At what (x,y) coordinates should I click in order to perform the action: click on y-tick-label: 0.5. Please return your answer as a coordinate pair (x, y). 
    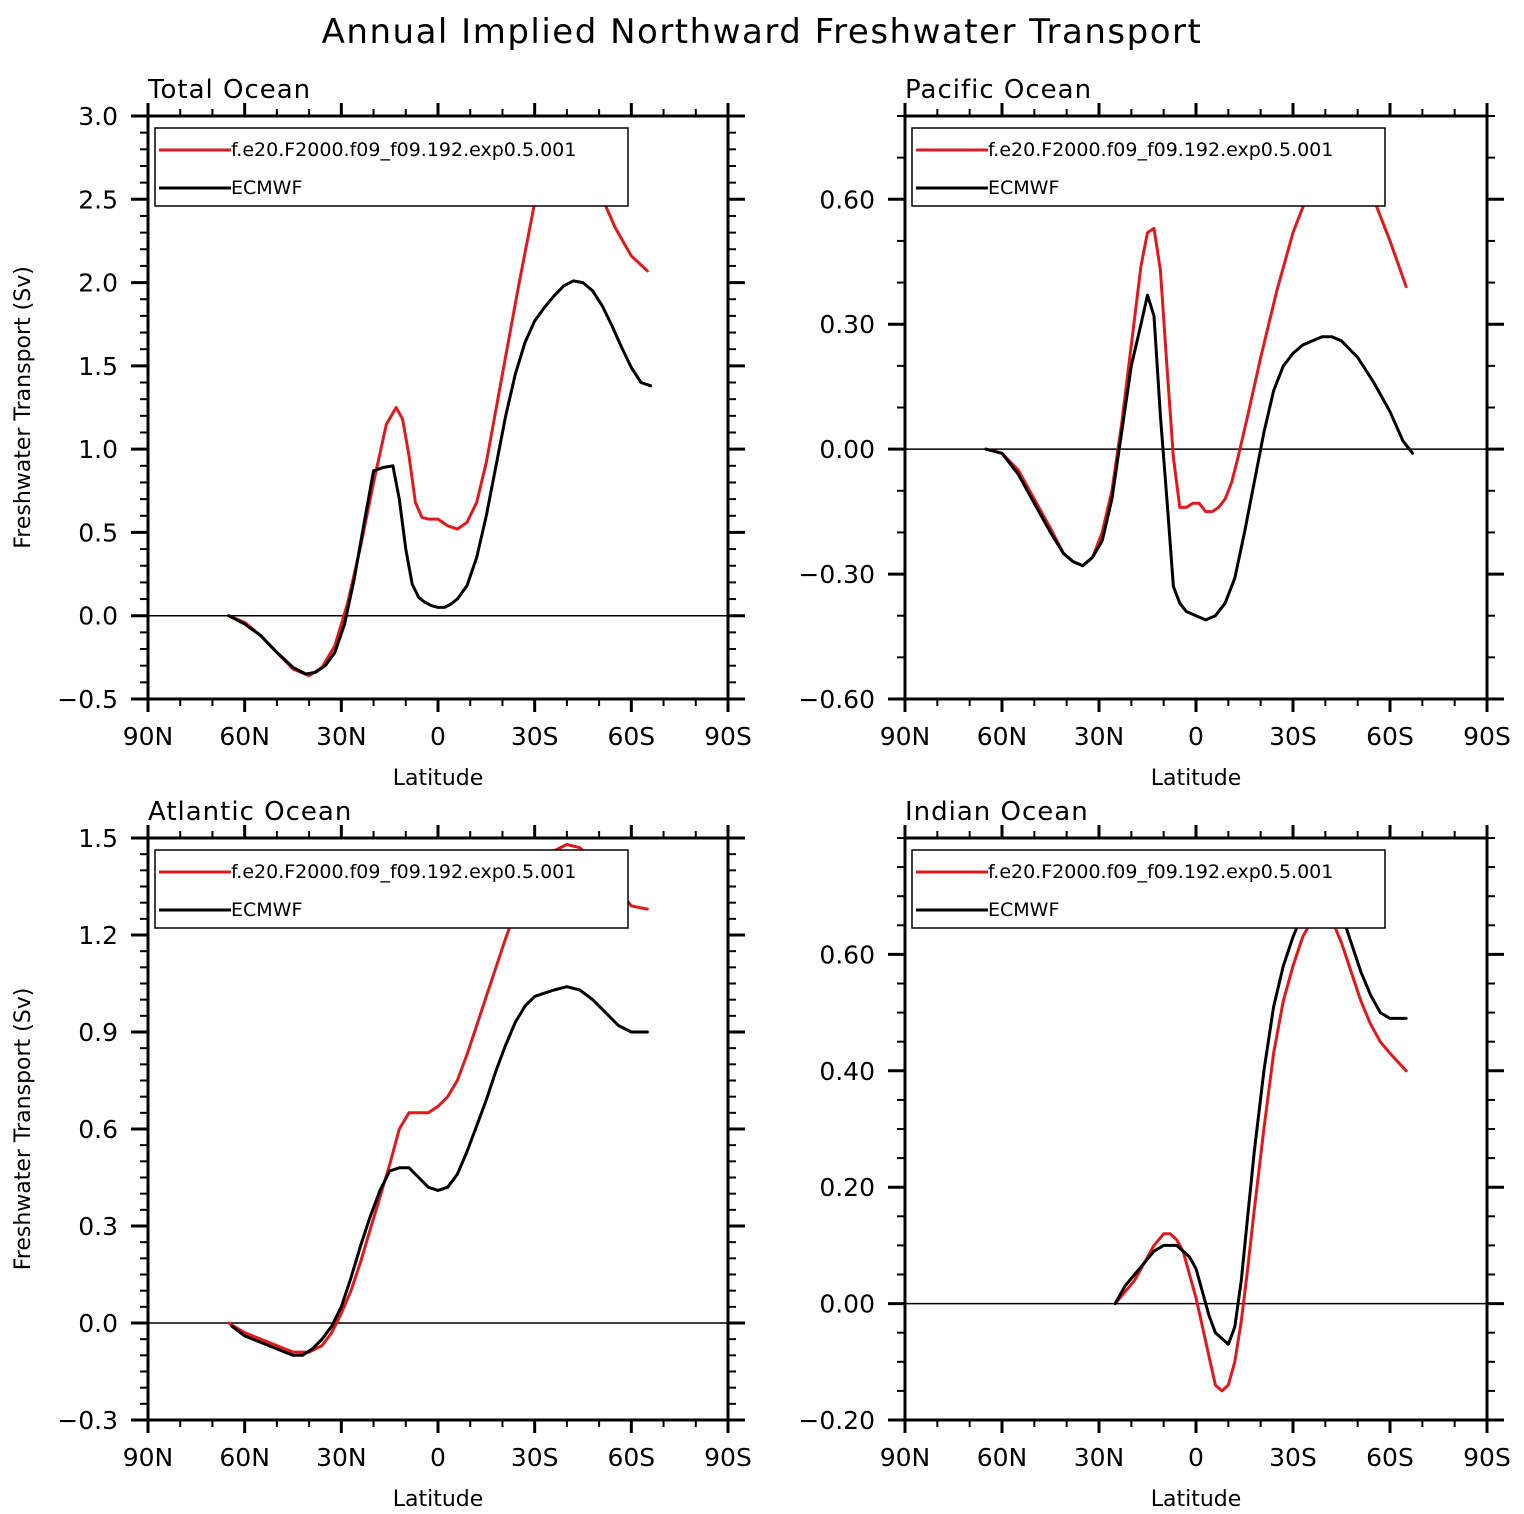
    Looking at the image, I should click on (98, 532).